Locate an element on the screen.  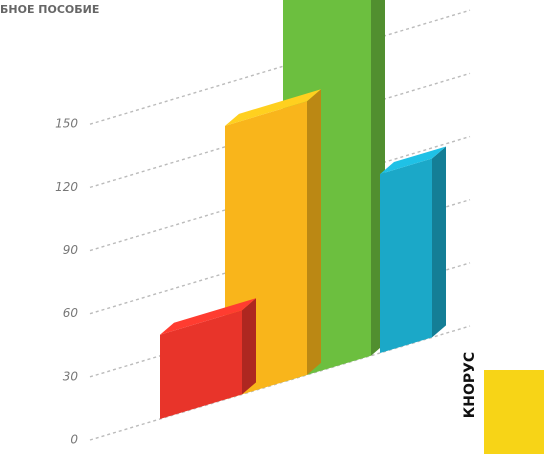
y-tick-label: 90 is located at coordinates (71, 250).